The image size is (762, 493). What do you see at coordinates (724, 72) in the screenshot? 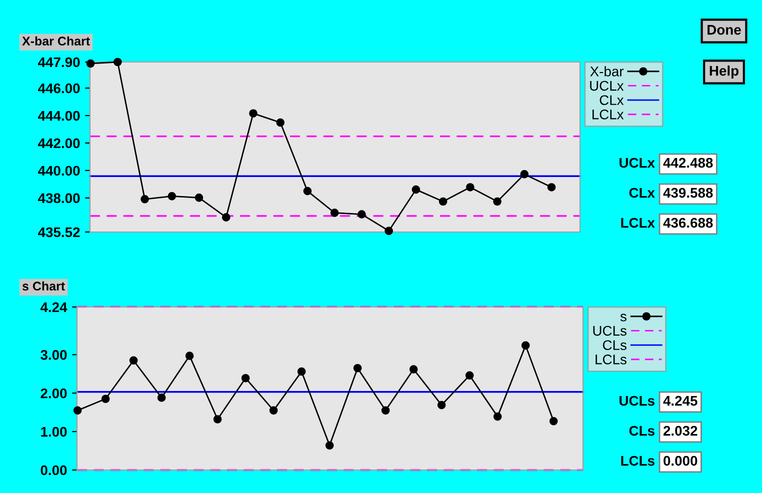
I see `text: Help` at bounding box center [724, 72].